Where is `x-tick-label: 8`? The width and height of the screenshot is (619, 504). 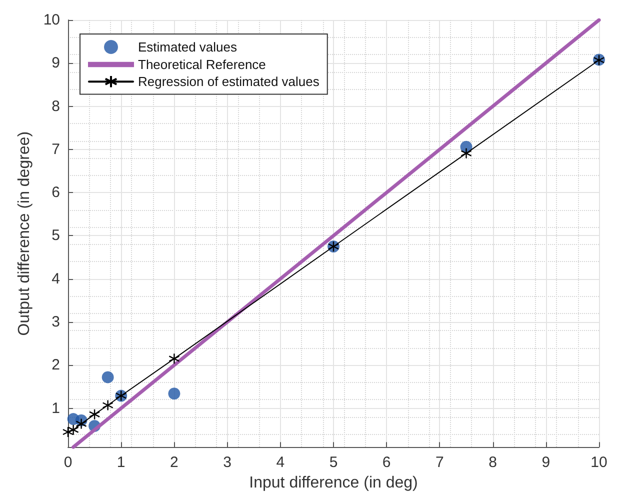 x-tick-label: 8 is located at coordinates (492, 463).